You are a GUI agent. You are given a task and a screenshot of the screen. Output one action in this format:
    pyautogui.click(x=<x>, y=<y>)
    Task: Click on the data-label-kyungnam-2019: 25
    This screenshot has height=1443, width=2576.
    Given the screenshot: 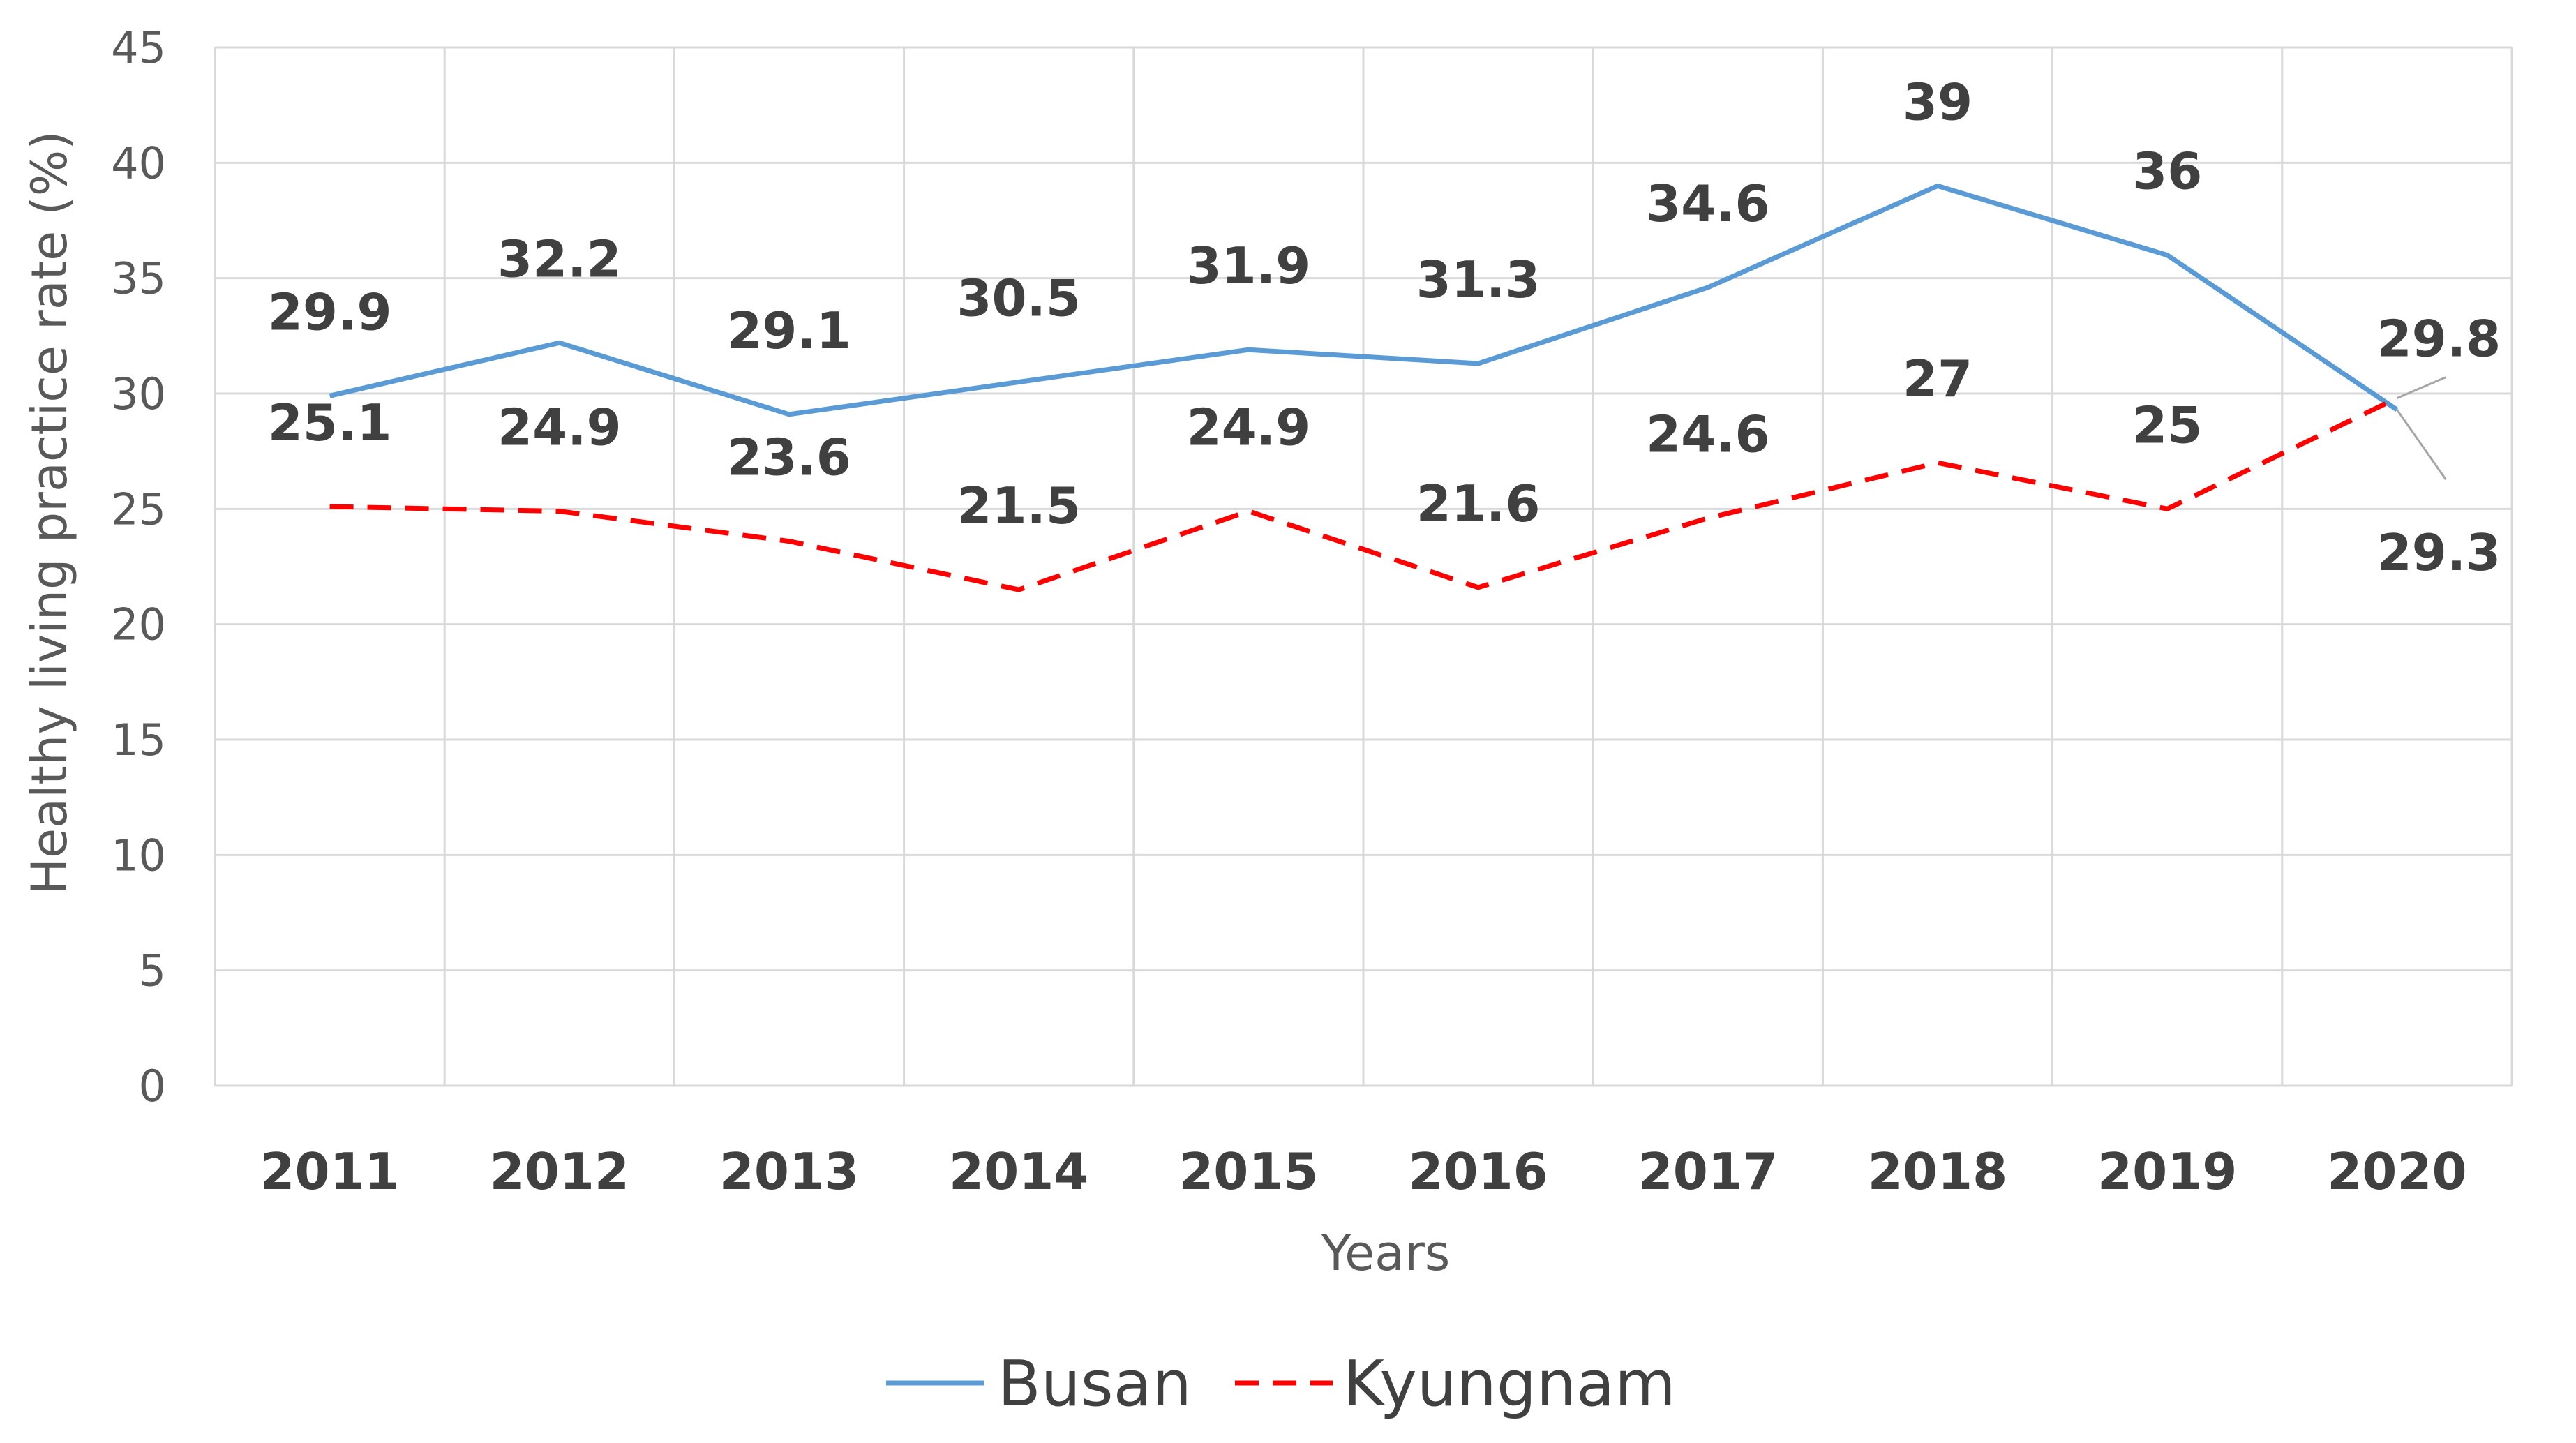 What is the action you would take?
    pyautogui.click(x=2167, y=425)
    